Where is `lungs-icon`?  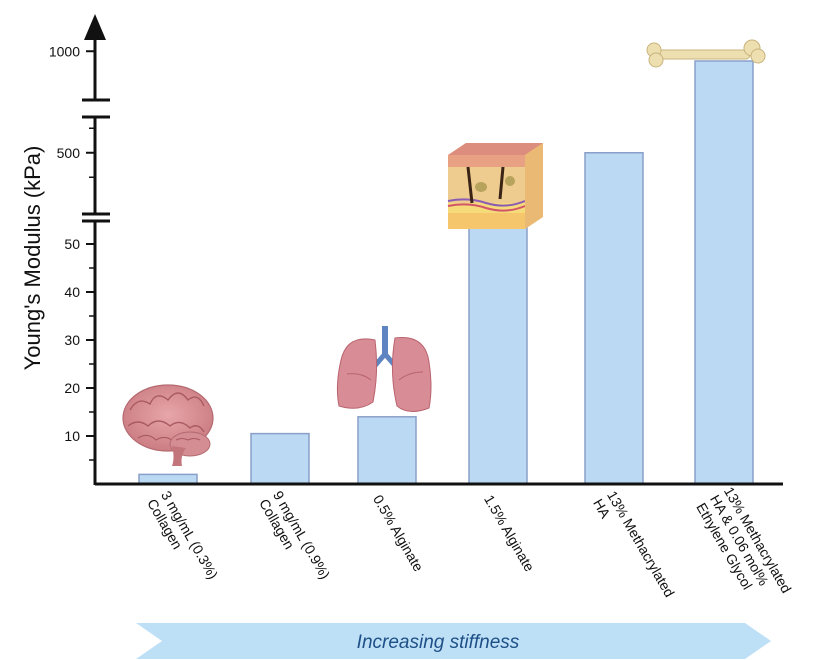
lungs-icon is located at coordinates (384, 369).